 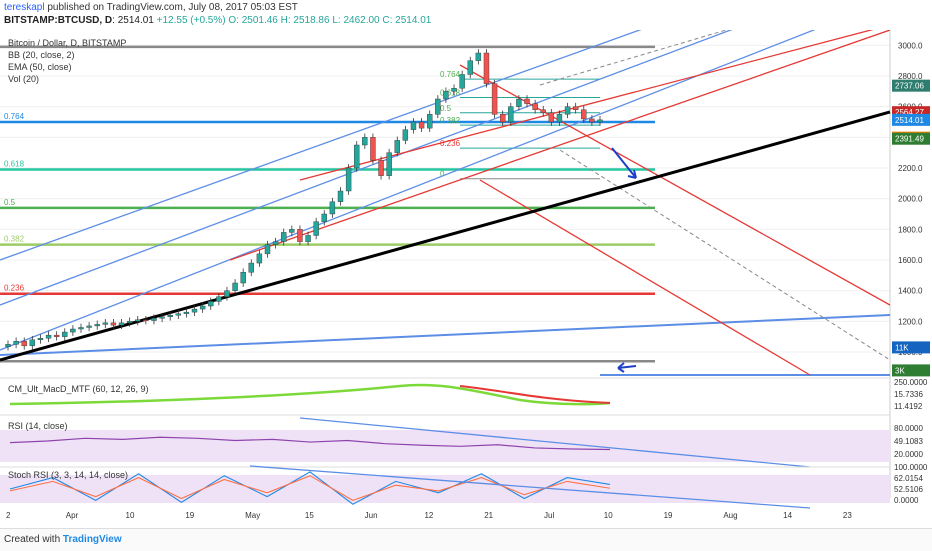 I want to click on x-tick-label: 23, so click(x=847, y=515).